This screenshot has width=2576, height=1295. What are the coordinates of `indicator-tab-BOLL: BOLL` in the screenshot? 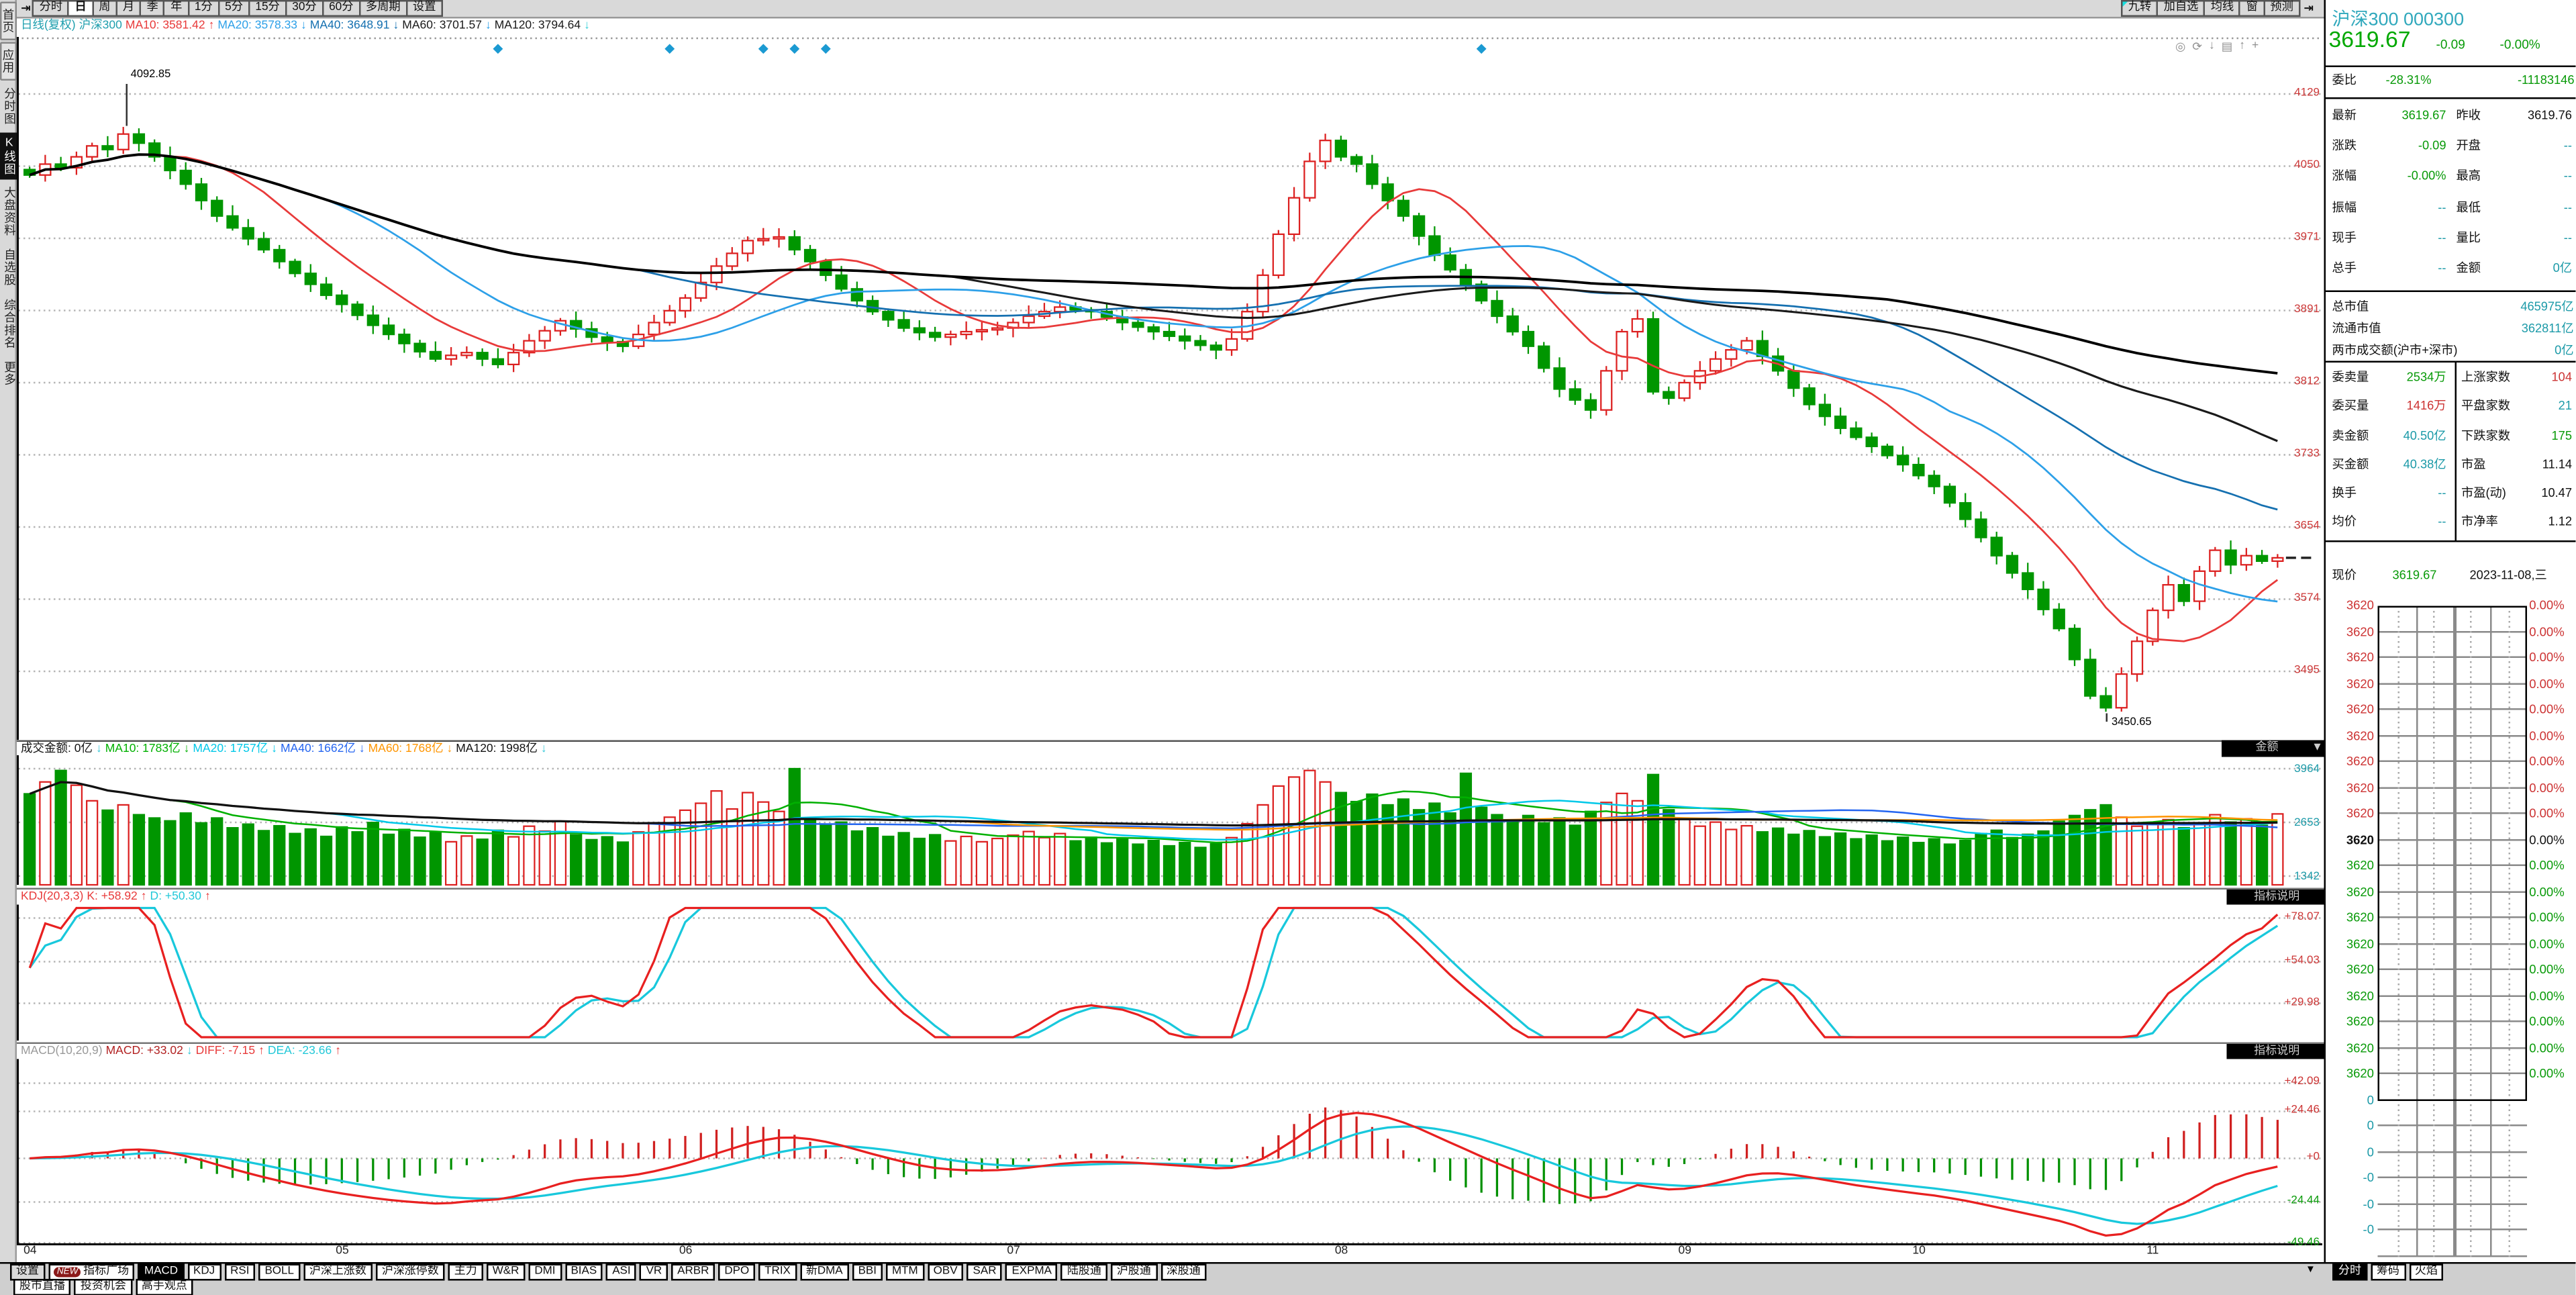 It's located at (279, 1271).